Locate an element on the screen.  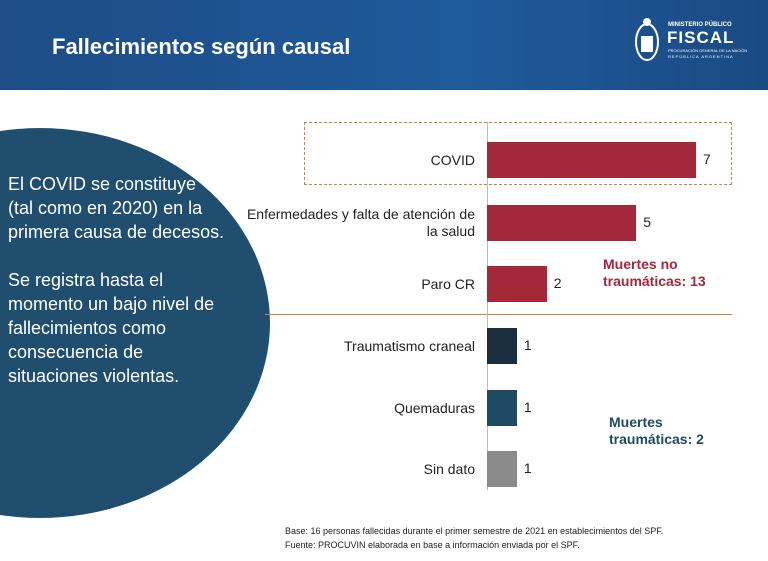
value-label: 2 is located at coordinates (557, 283).